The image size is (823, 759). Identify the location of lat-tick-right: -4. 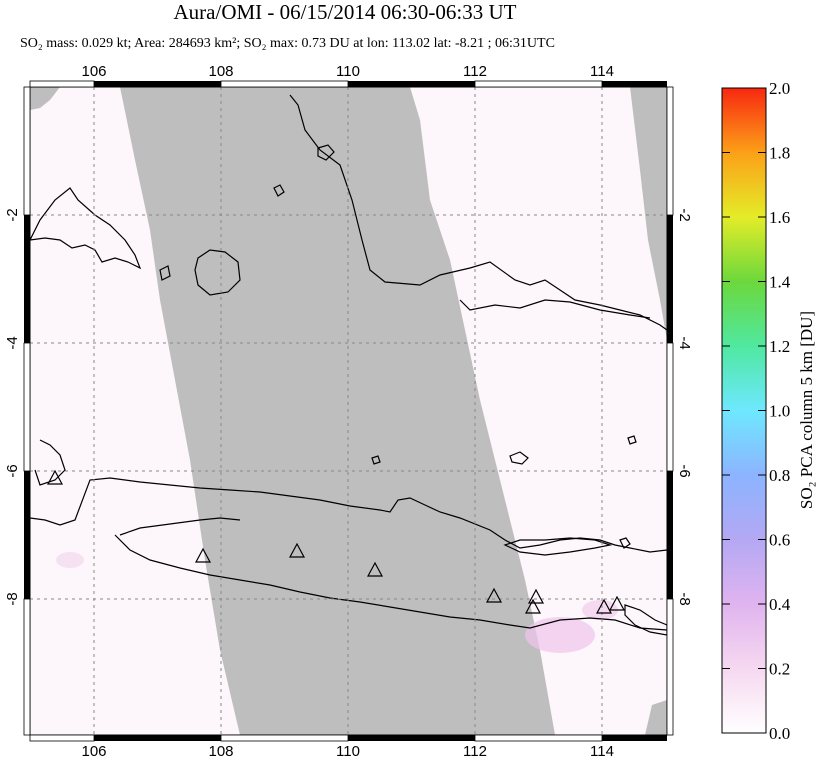
(684, 342).